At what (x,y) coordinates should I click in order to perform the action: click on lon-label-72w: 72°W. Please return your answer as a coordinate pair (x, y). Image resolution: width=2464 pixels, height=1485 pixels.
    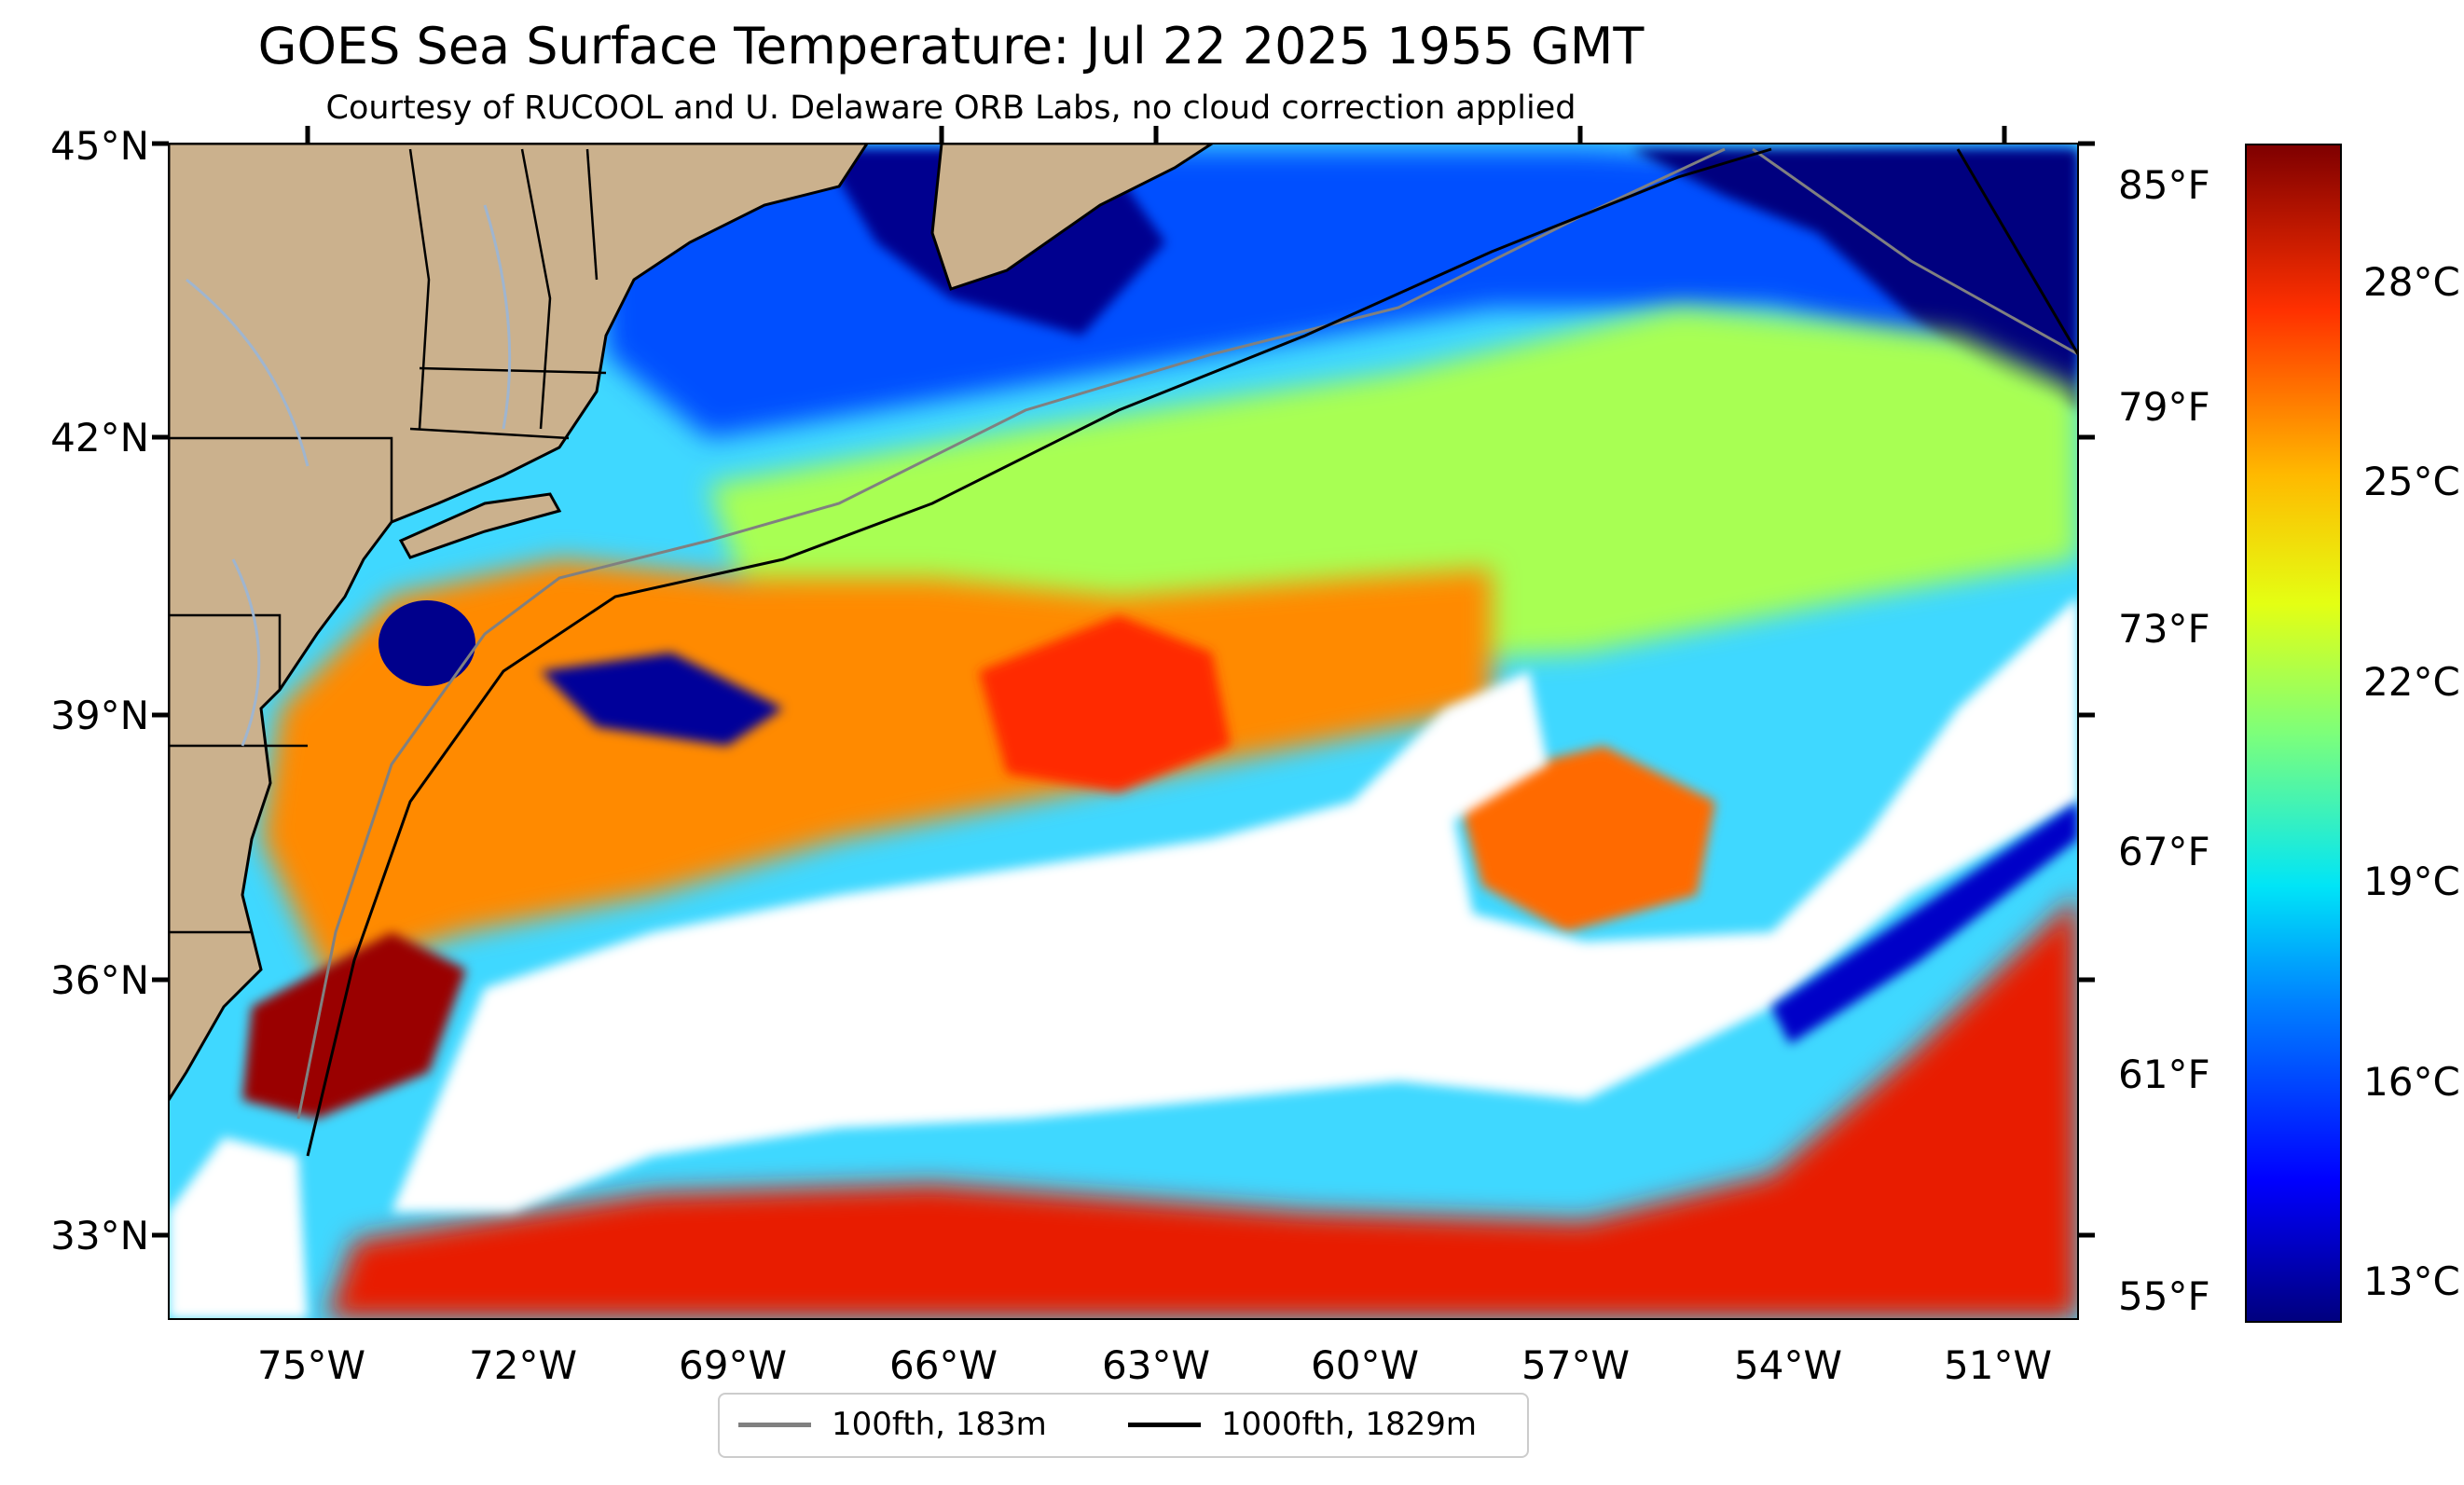
    Looking at the image, I should click on (523, 1365).